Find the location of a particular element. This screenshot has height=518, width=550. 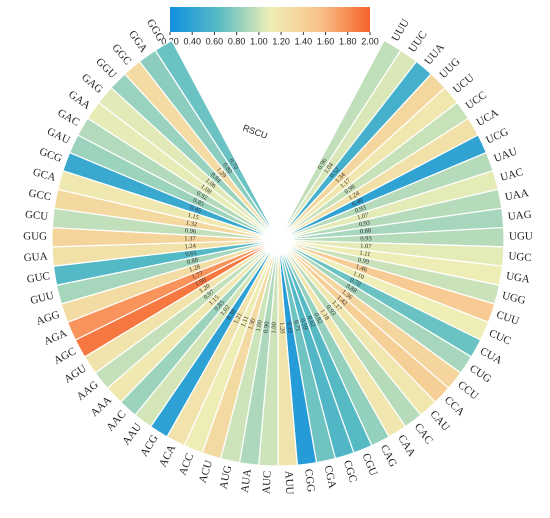

codon-label: AUA is located at coordinates (246, 480).